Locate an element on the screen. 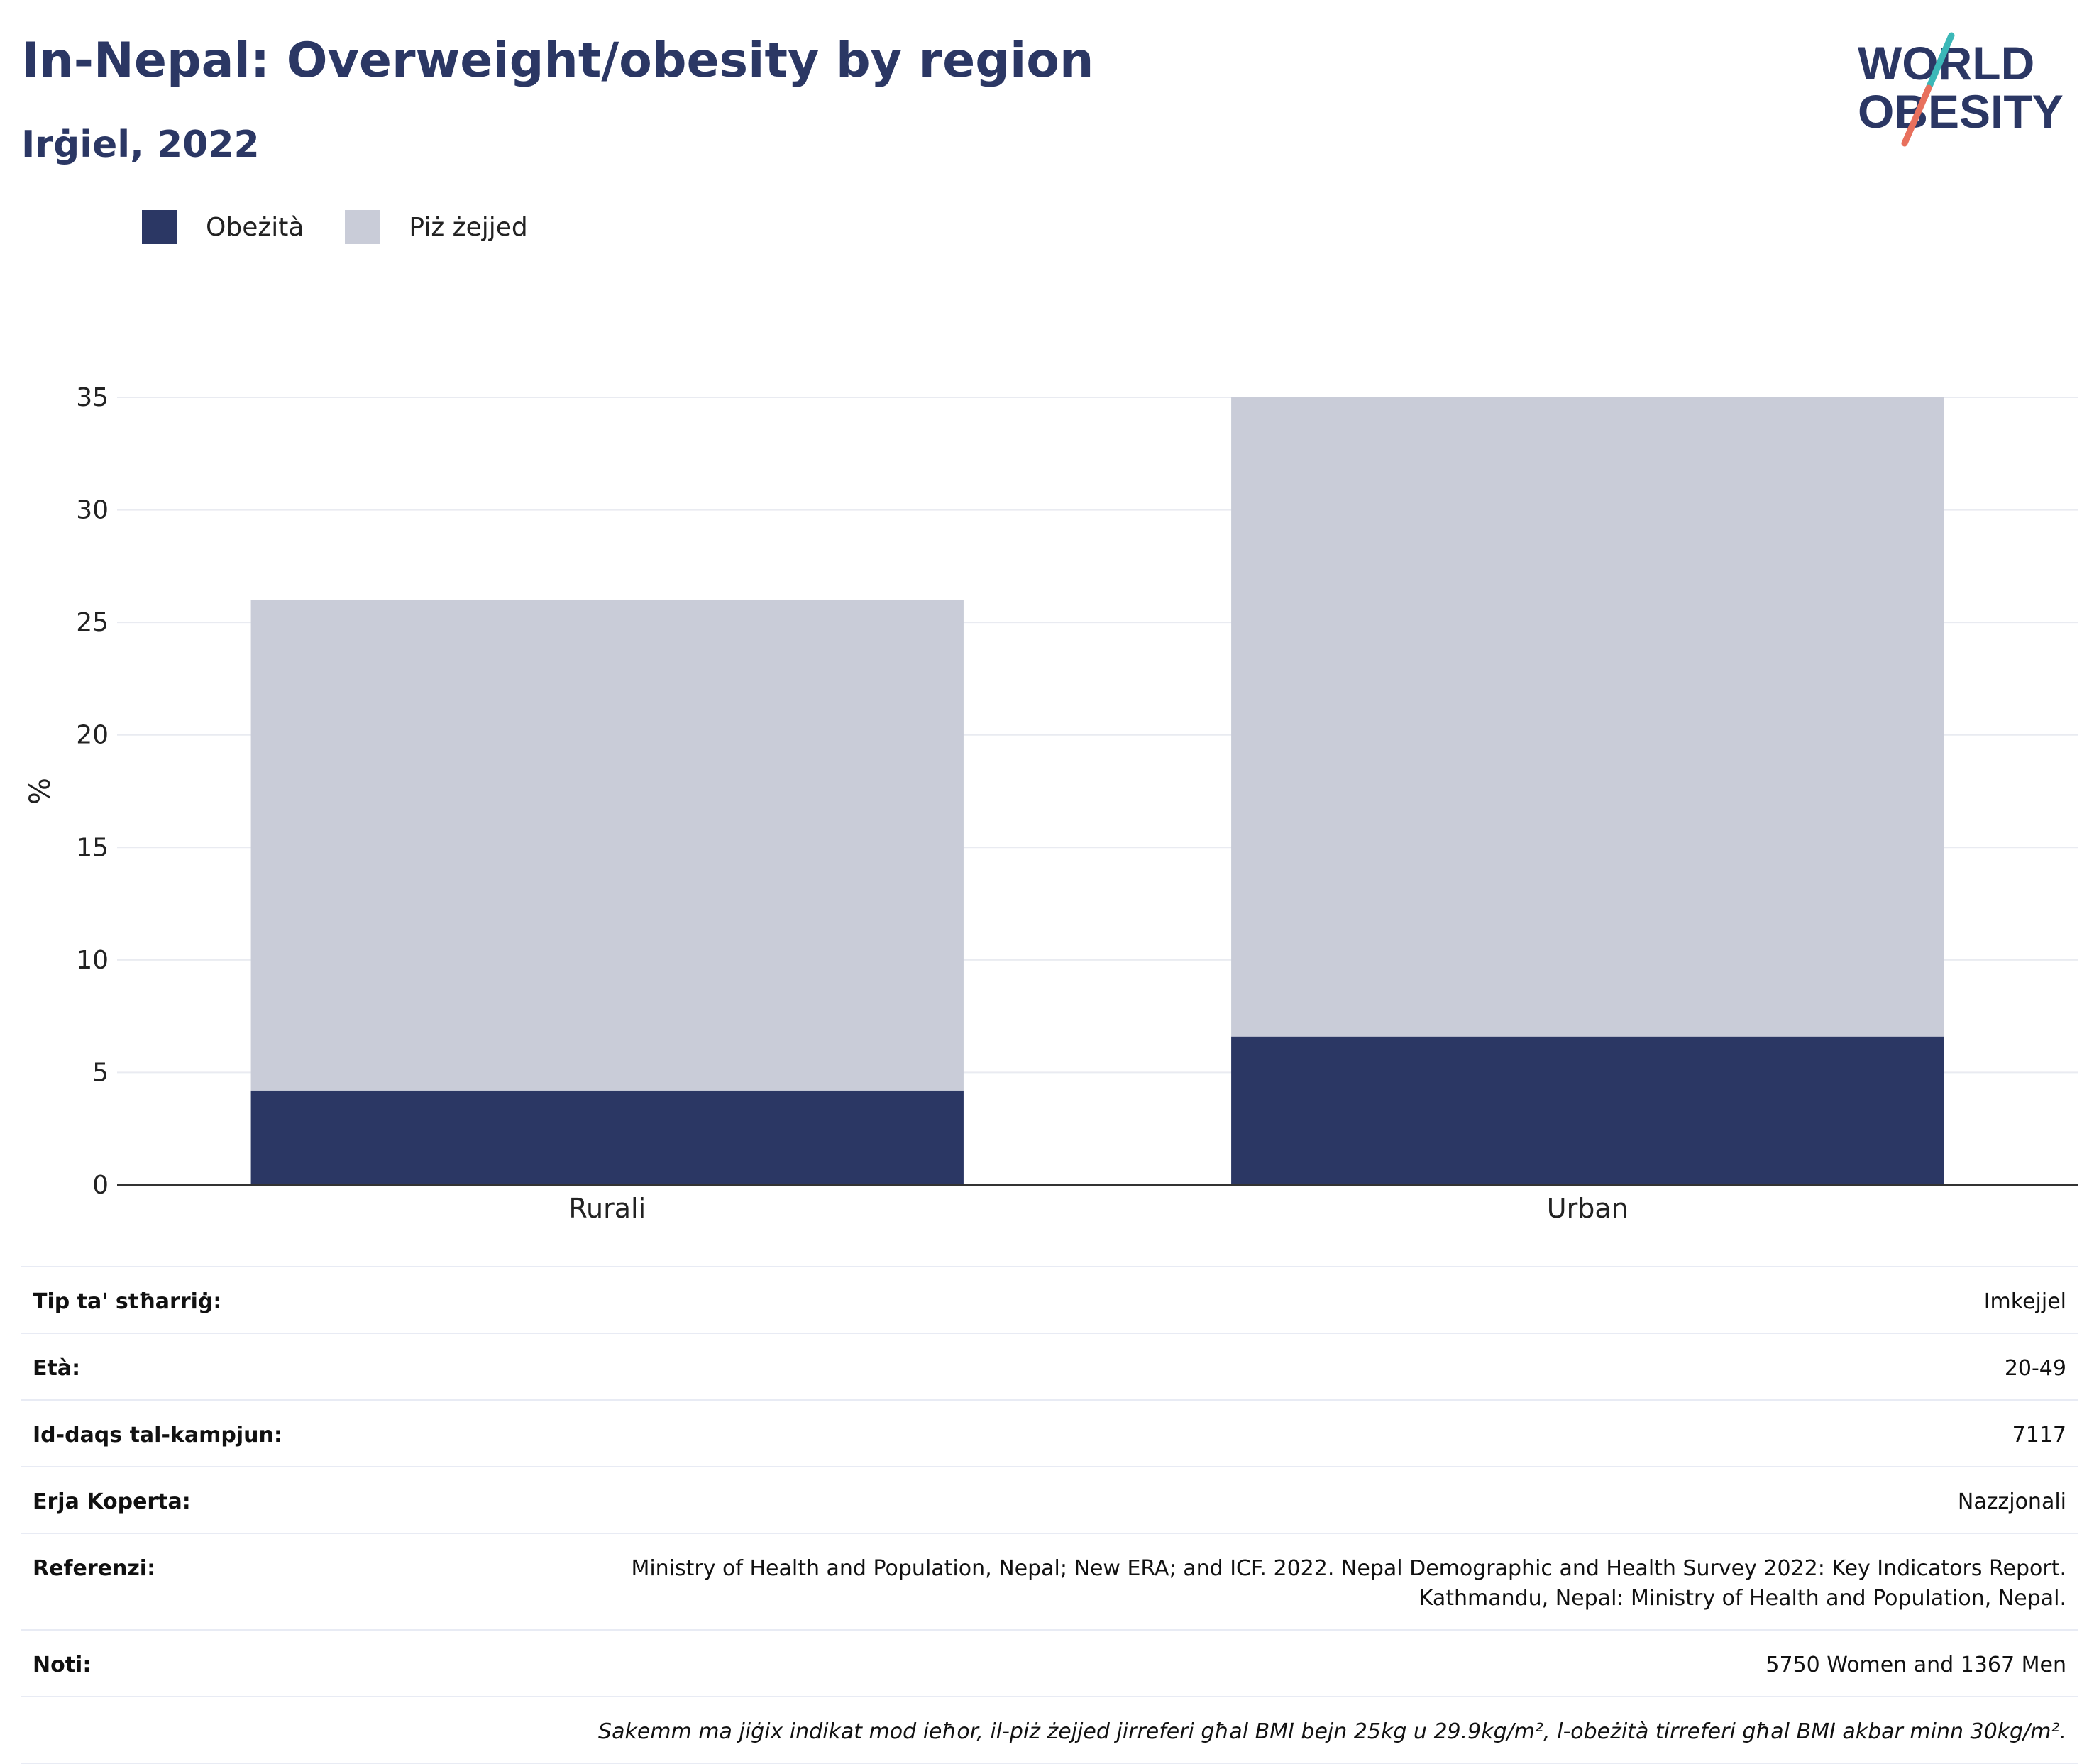 This screenshot has height=1764, width=2099. y-tick-label: 20 is located at coordinates (92, 735).